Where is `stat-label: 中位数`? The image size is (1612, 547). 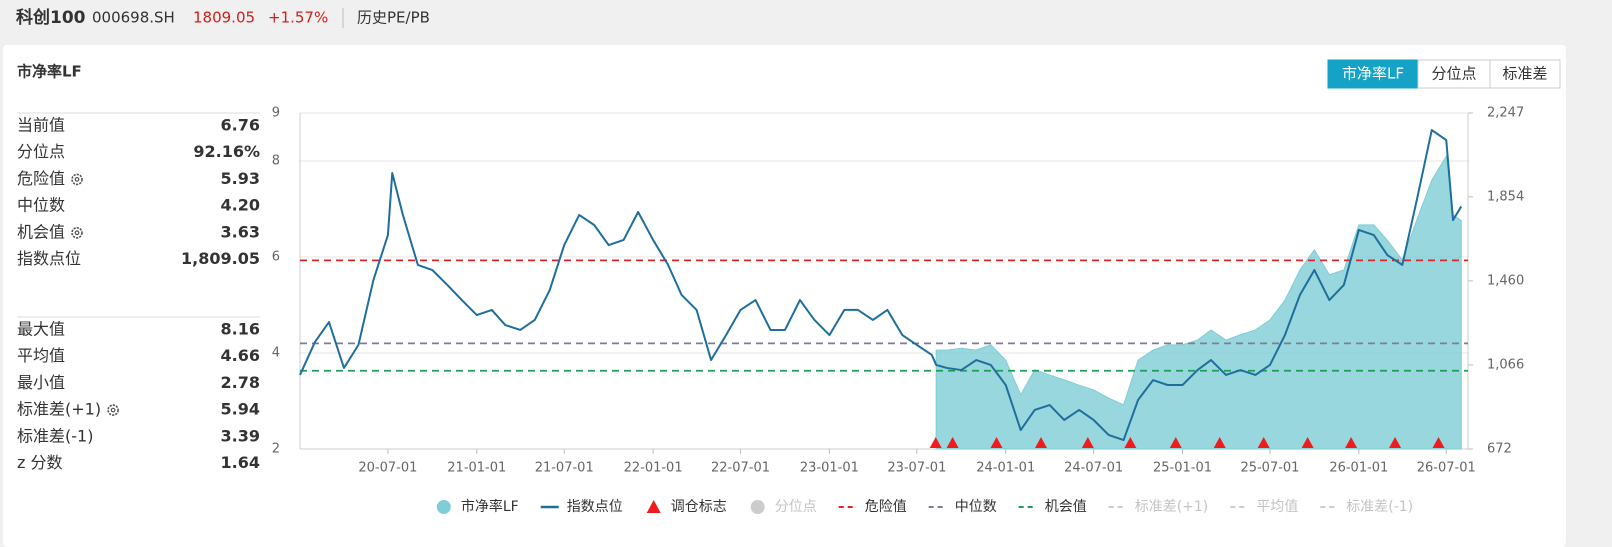 stat-label: 中位数 is located at coordinates (41, 205).